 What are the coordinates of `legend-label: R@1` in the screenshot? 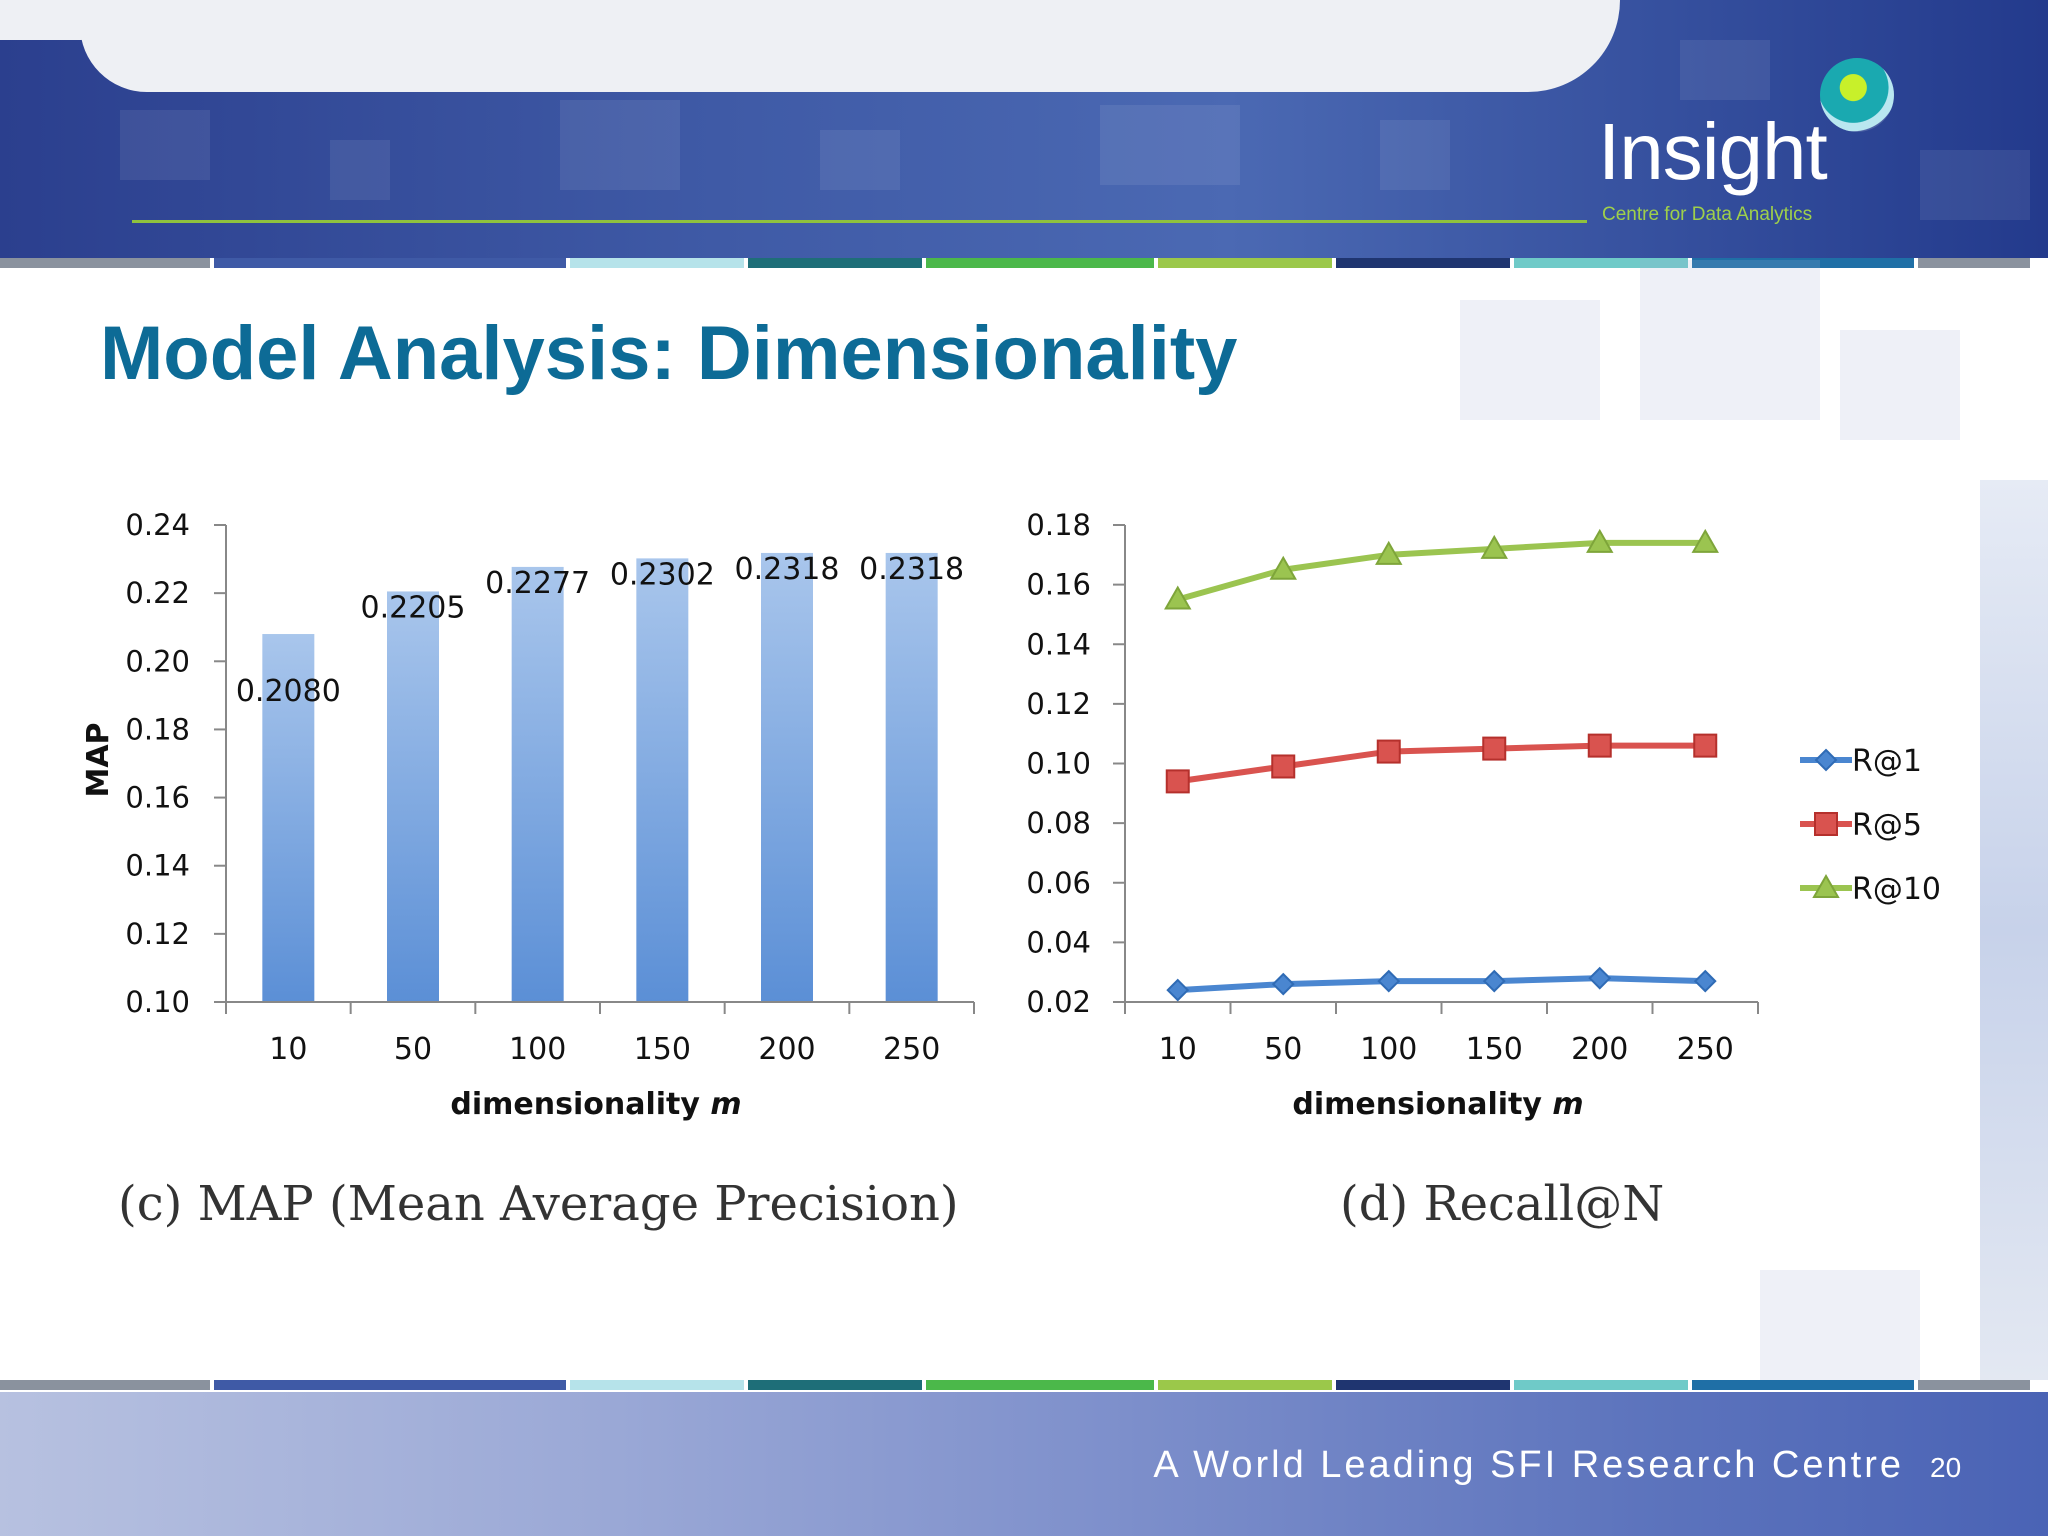 It's located at (1887, 761).